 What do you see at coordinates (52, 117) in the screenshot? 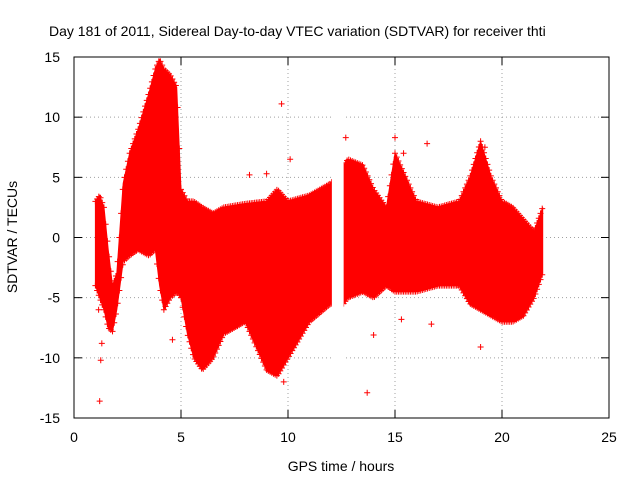
I see `y-tick-label: 10` at bounding box center [52, 117].